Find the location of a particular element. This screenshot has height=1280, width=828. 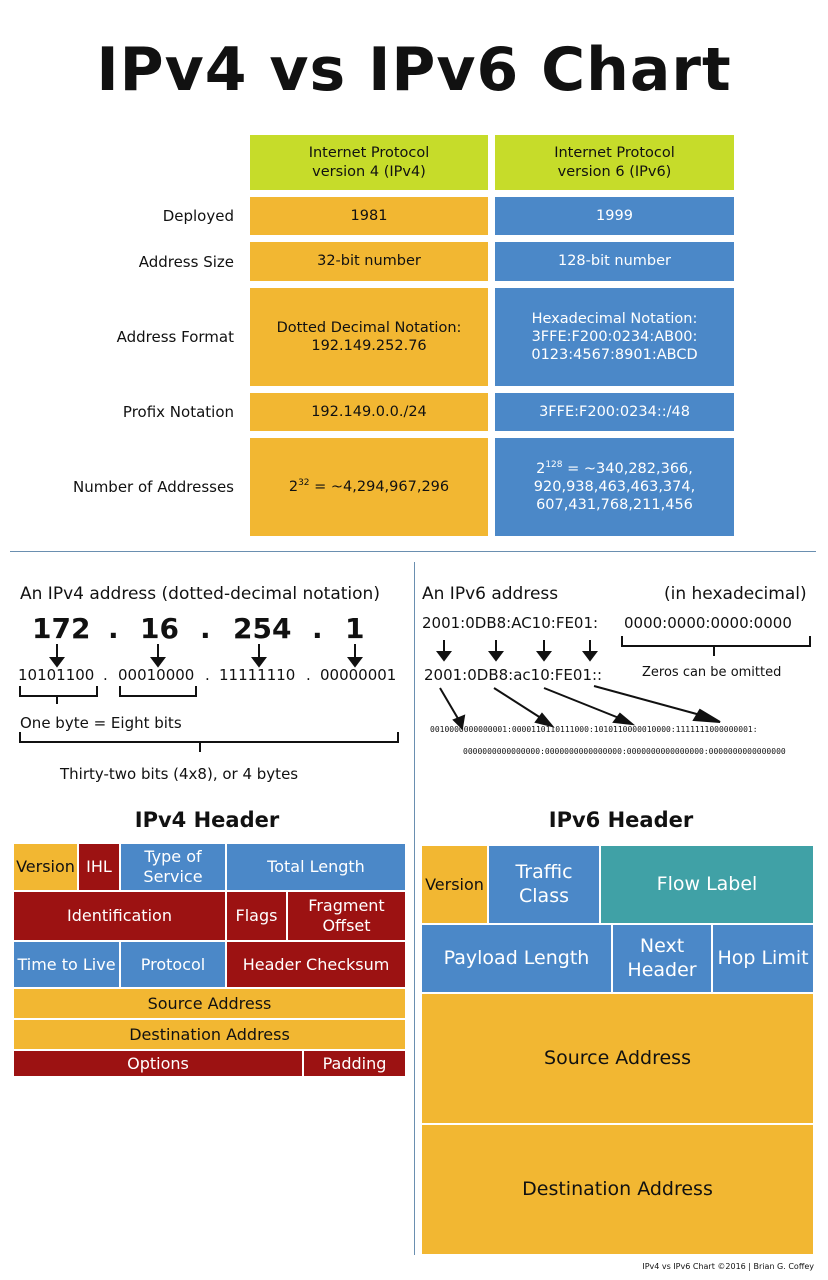

ipv6-address-heading-right: (in hexadecimal) is located at coordinates (735, 594).